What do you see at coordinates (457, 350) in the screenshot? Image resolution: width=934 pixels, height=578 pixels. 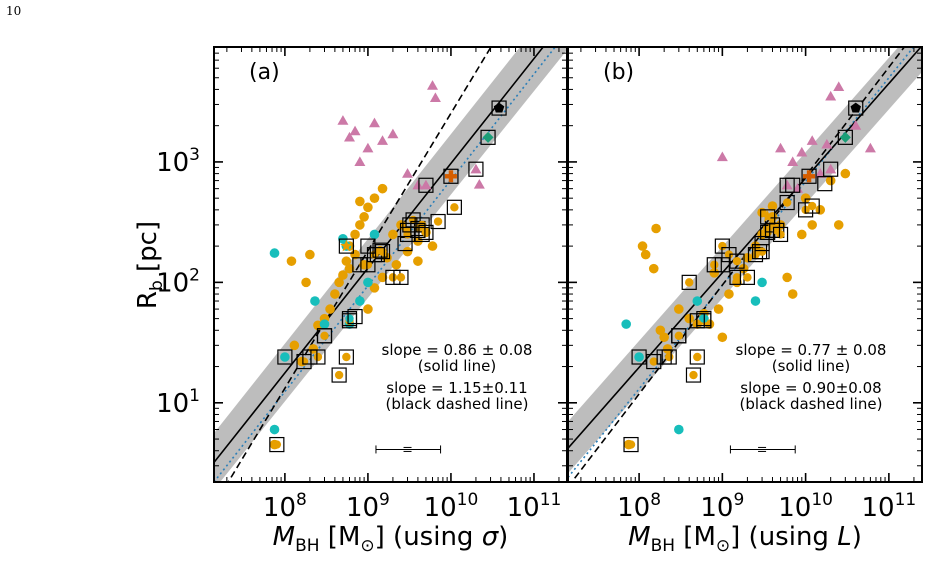 I see `slope-annotation: slope = 0.86 ± 0.08` at bounding box center [457, 350].